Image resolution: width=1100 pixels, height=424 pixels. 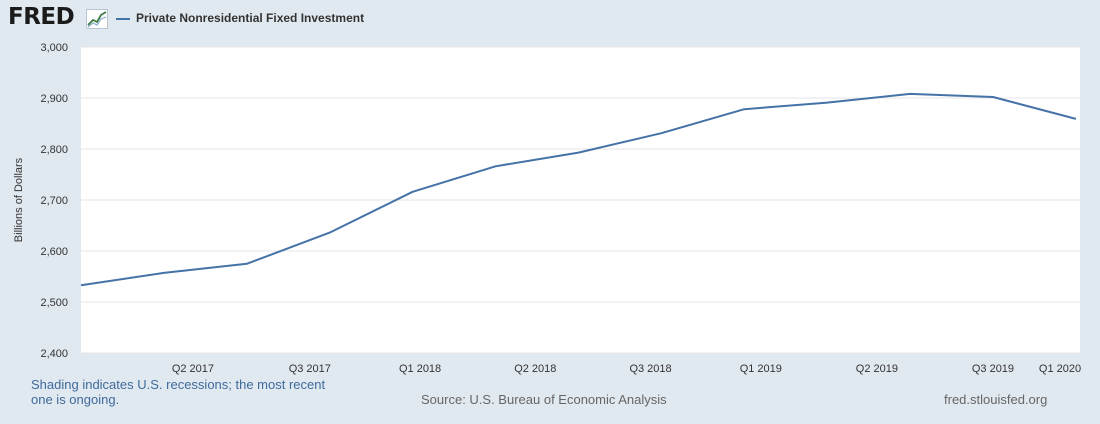 I want to click on x-tick-label: Q3 2018, so click(x=650, y=369).